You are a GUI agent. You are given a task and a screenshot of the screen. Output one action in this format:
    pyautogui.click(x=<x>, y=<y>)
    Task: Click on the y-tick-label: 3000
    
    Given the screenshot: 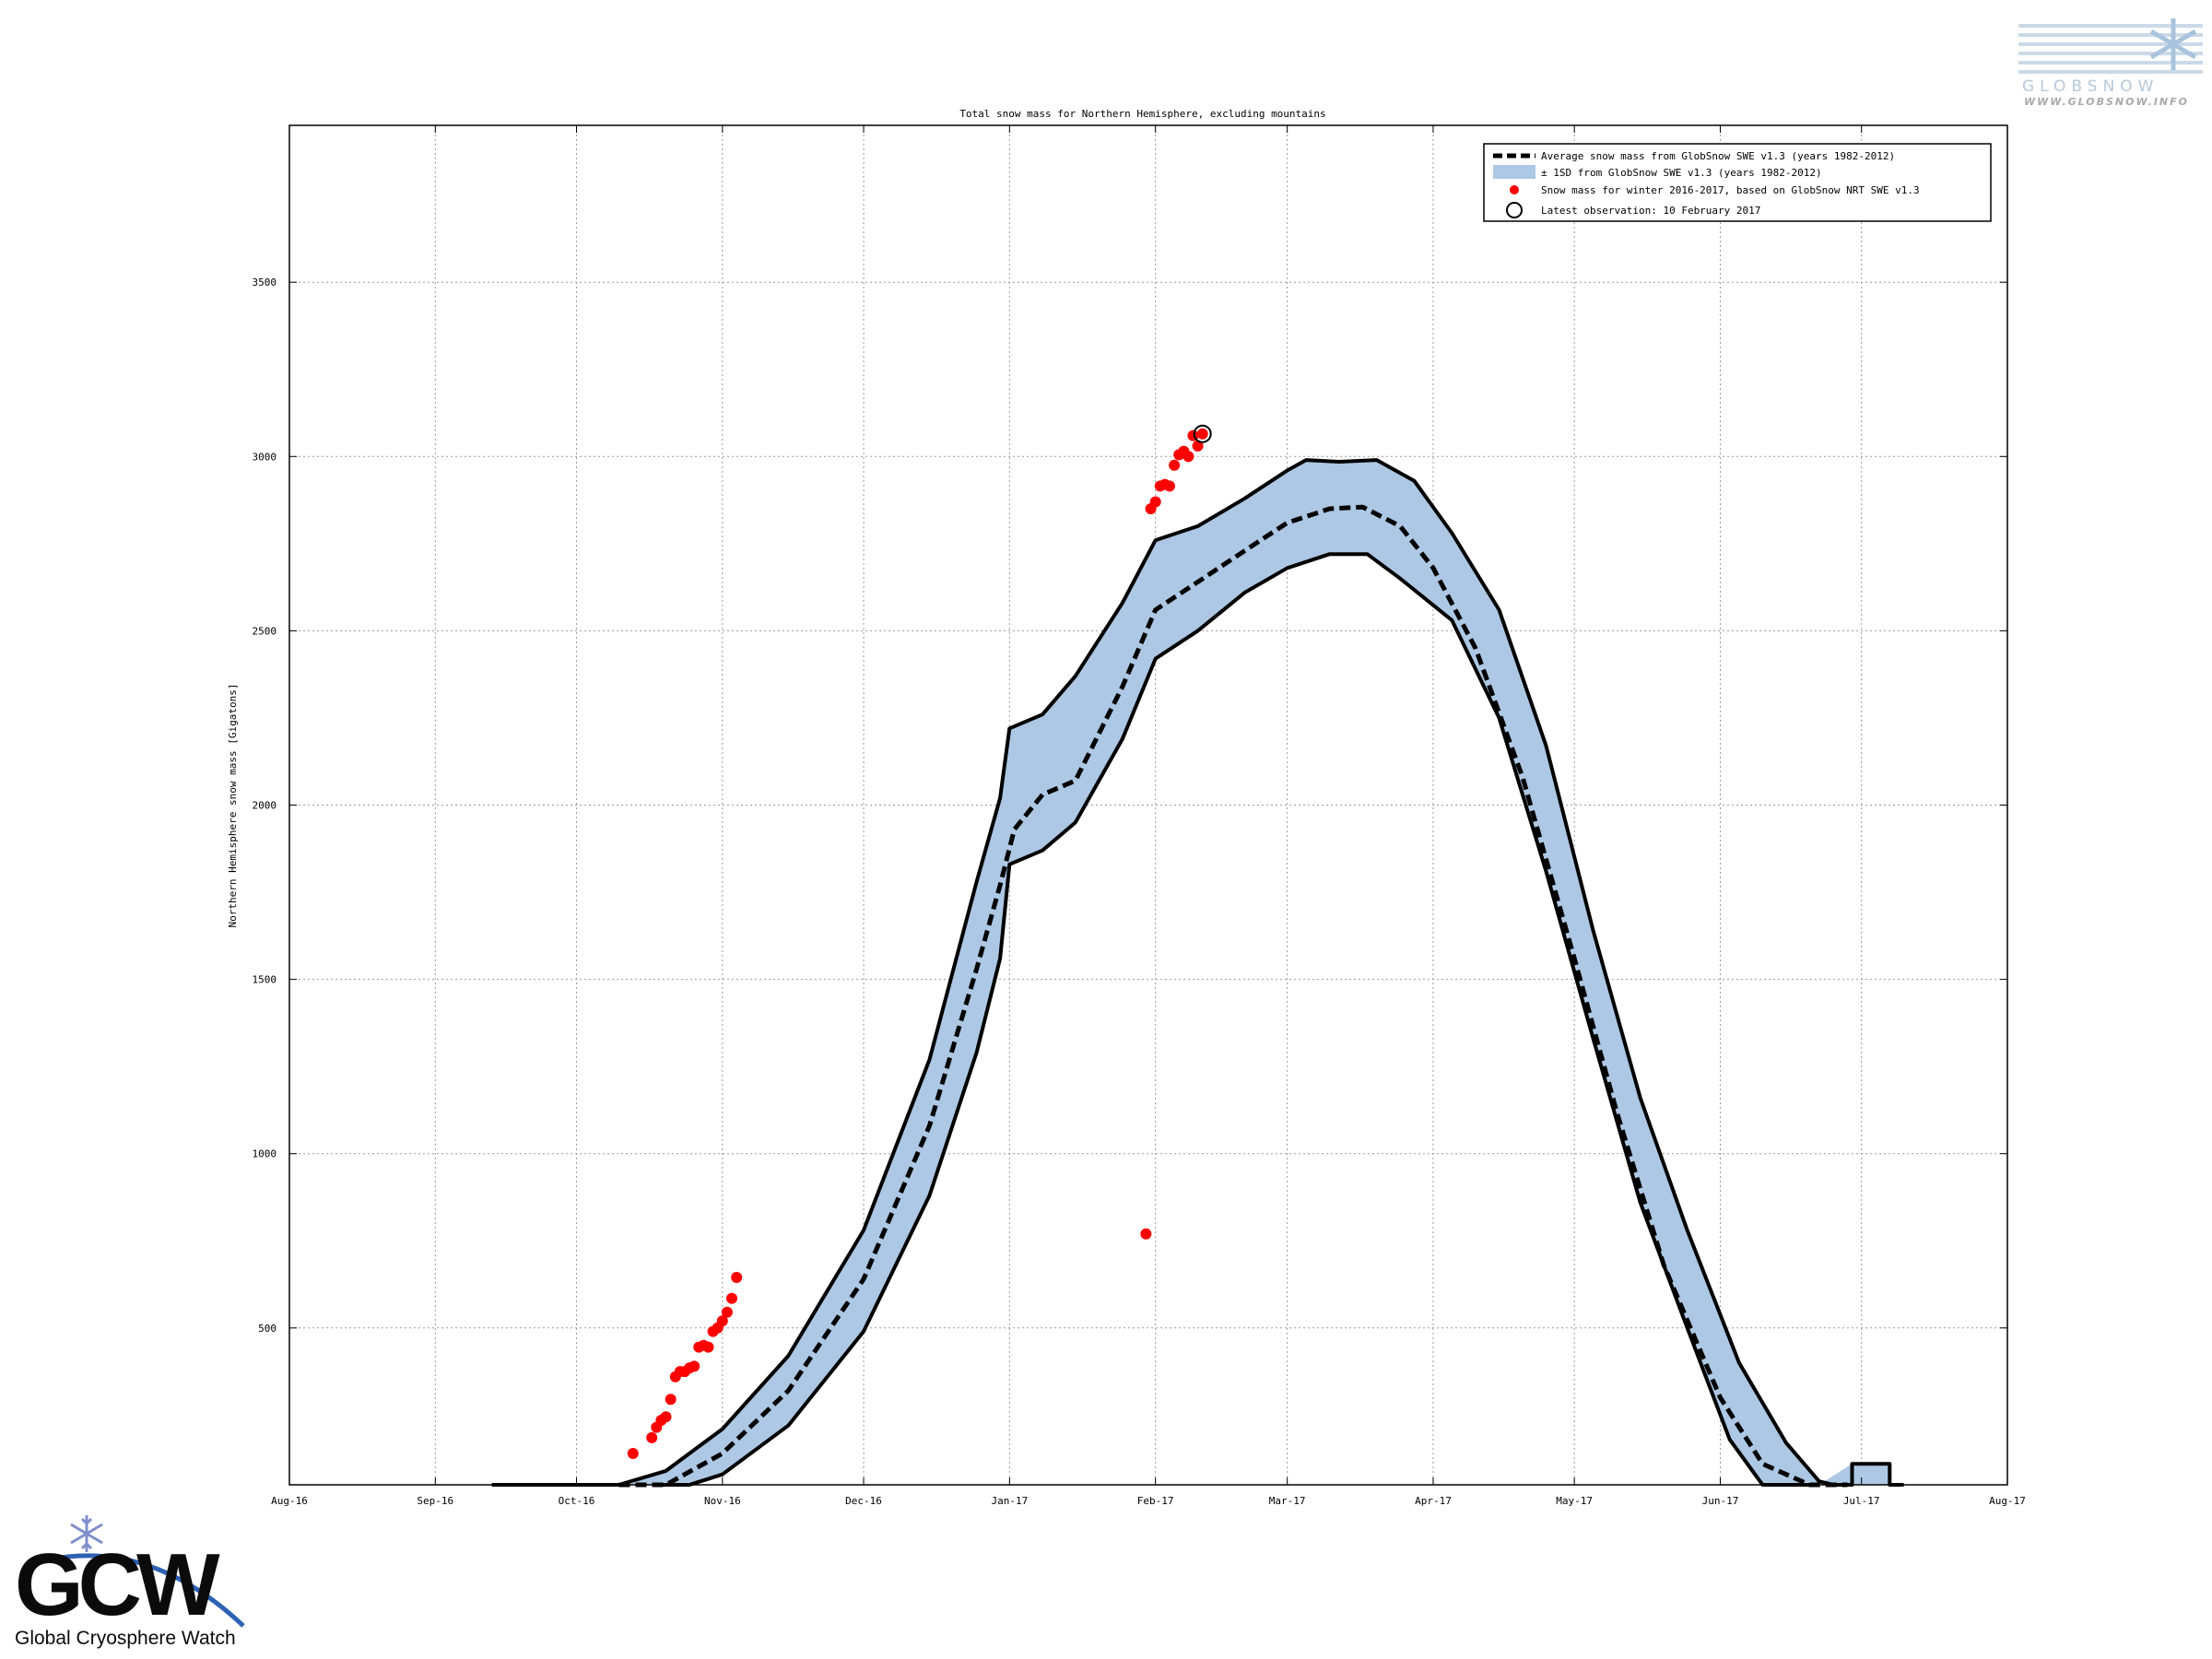 What is the action you would take?
    pyautogui.click(x=265, y=457)
    